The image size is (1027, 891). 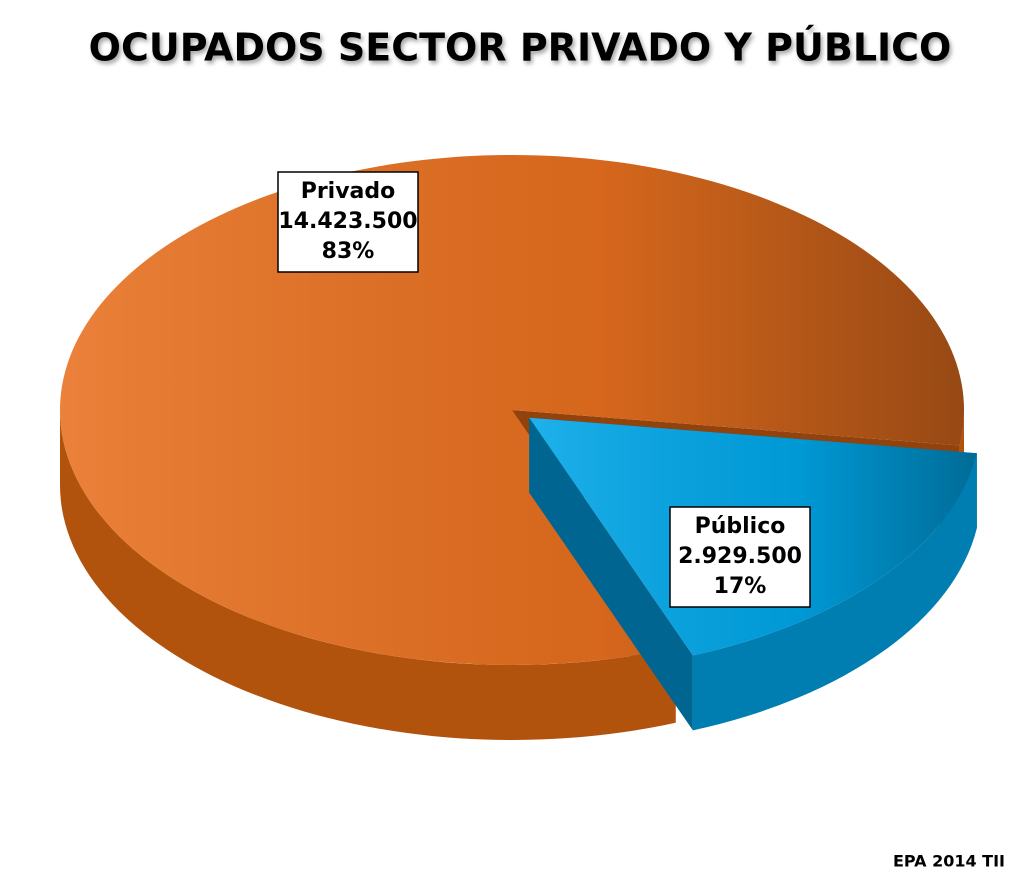 What do you see at coordinates (740, 526) in the screenshot?
I see `slice-label: Público` at bounding box center [740, 526].